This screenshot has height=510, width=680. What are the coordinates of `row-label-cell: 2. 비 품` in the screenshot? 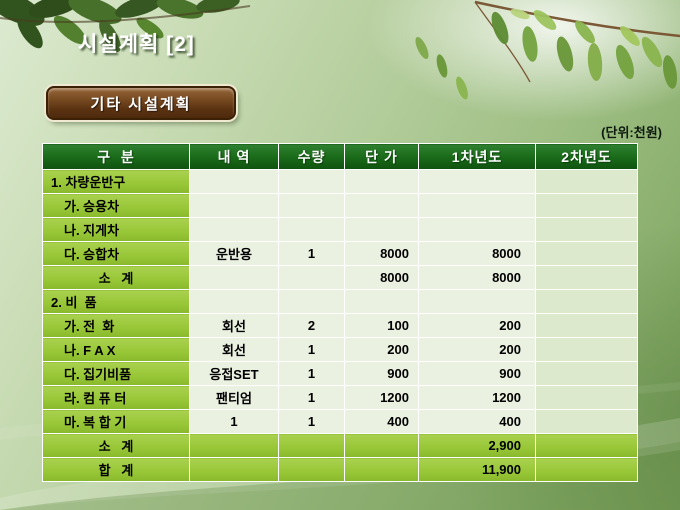 It's located at (116, 301).